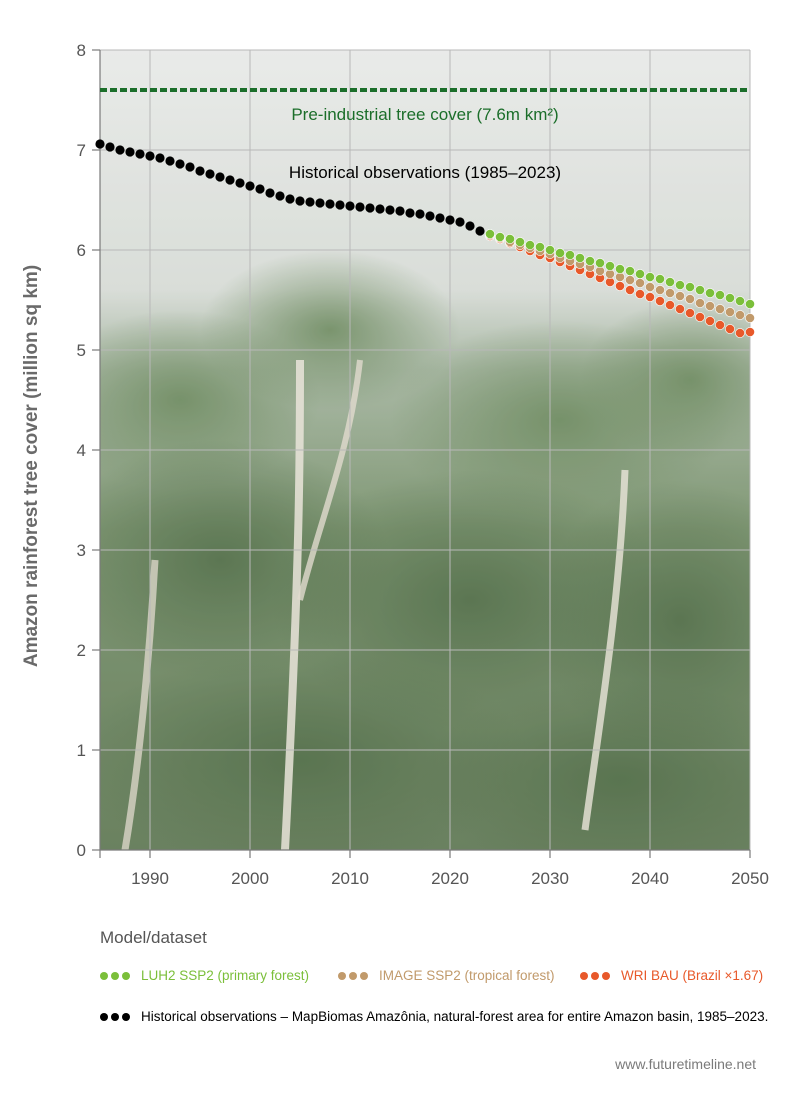  Describe the element at coordinates (116, 975) in the screenshot. I see `legend-swatch-luh2` at that location.